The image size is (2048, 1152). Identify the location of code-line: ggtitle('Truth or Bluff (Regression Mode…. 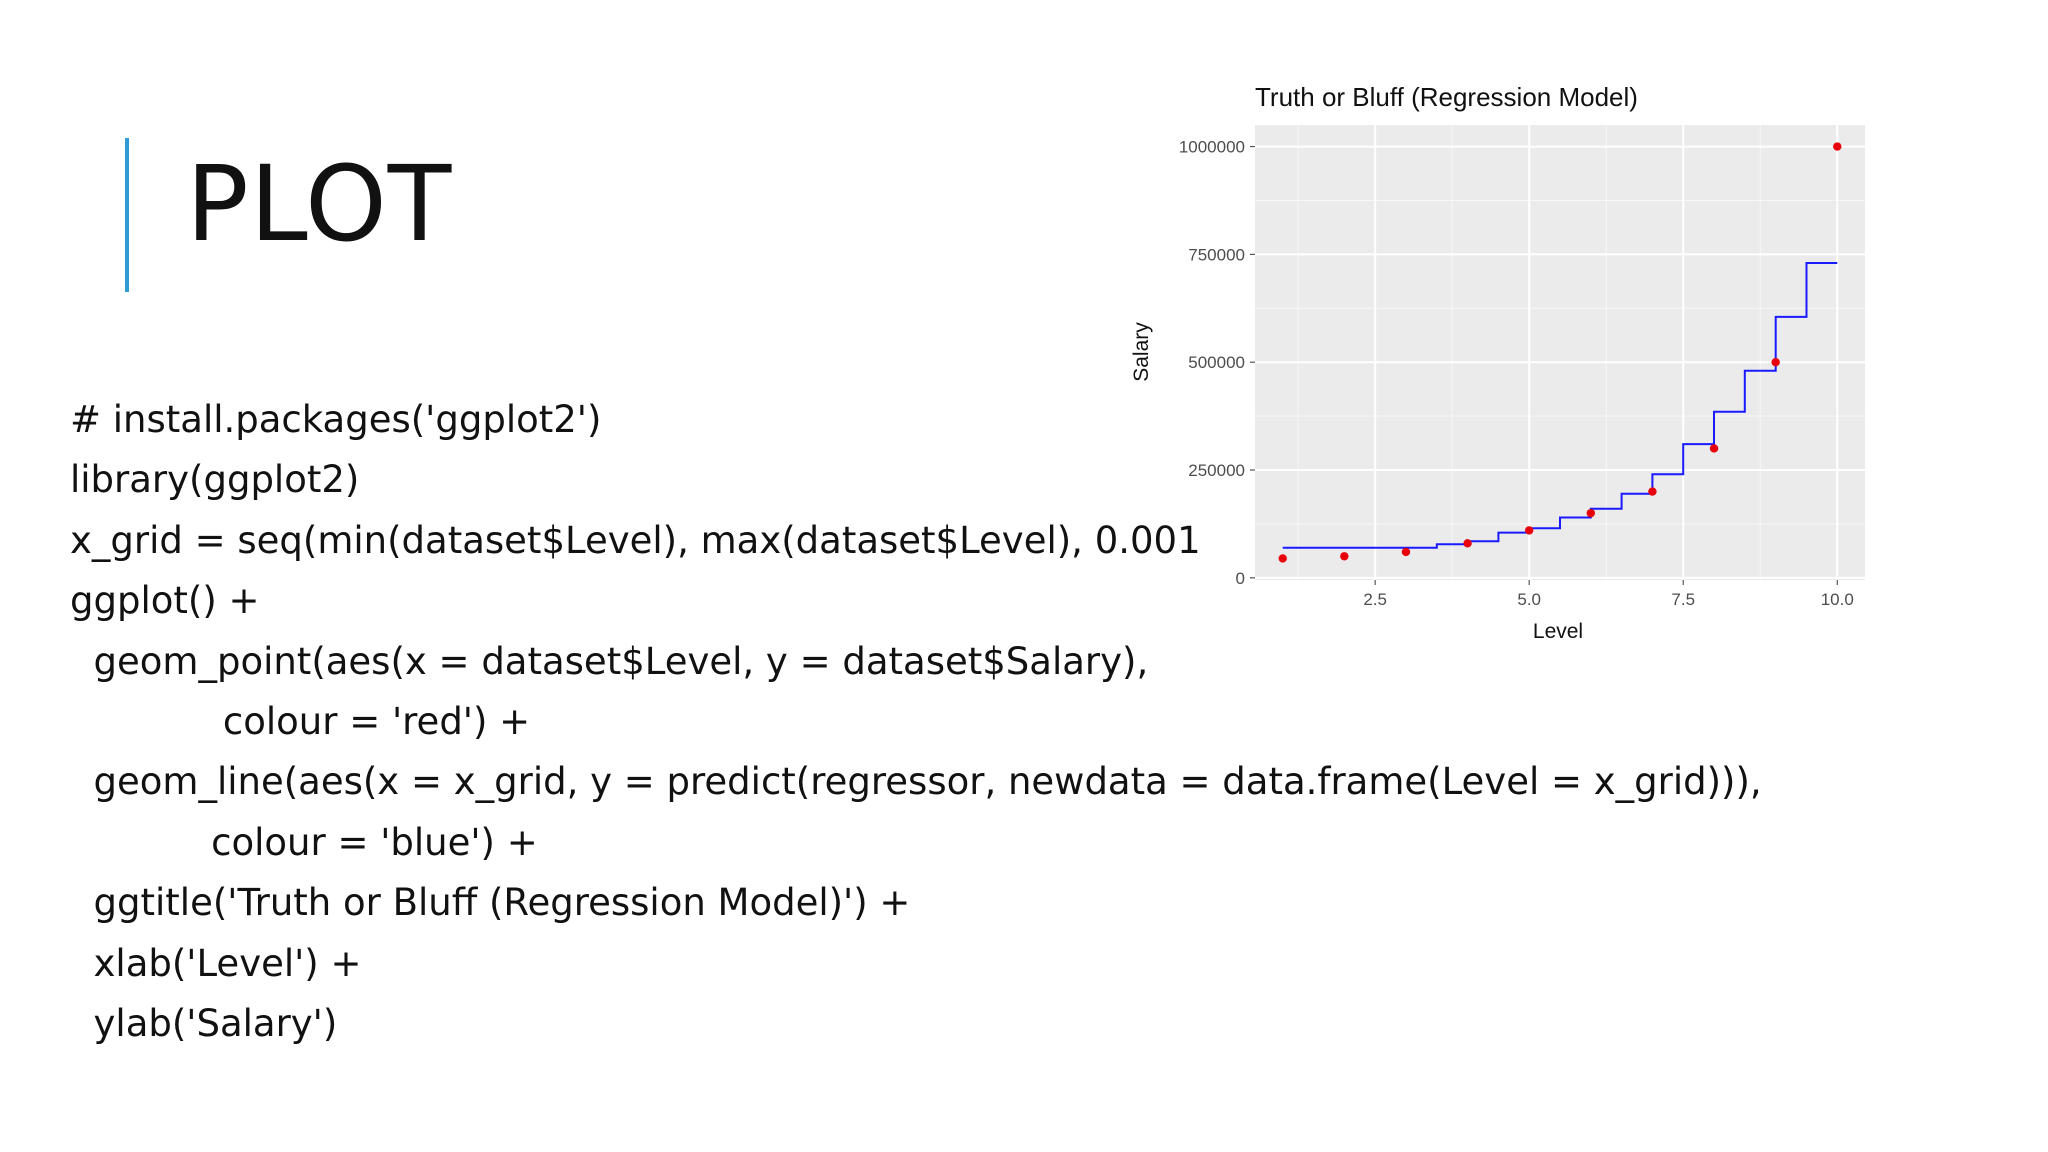
(490, 903).